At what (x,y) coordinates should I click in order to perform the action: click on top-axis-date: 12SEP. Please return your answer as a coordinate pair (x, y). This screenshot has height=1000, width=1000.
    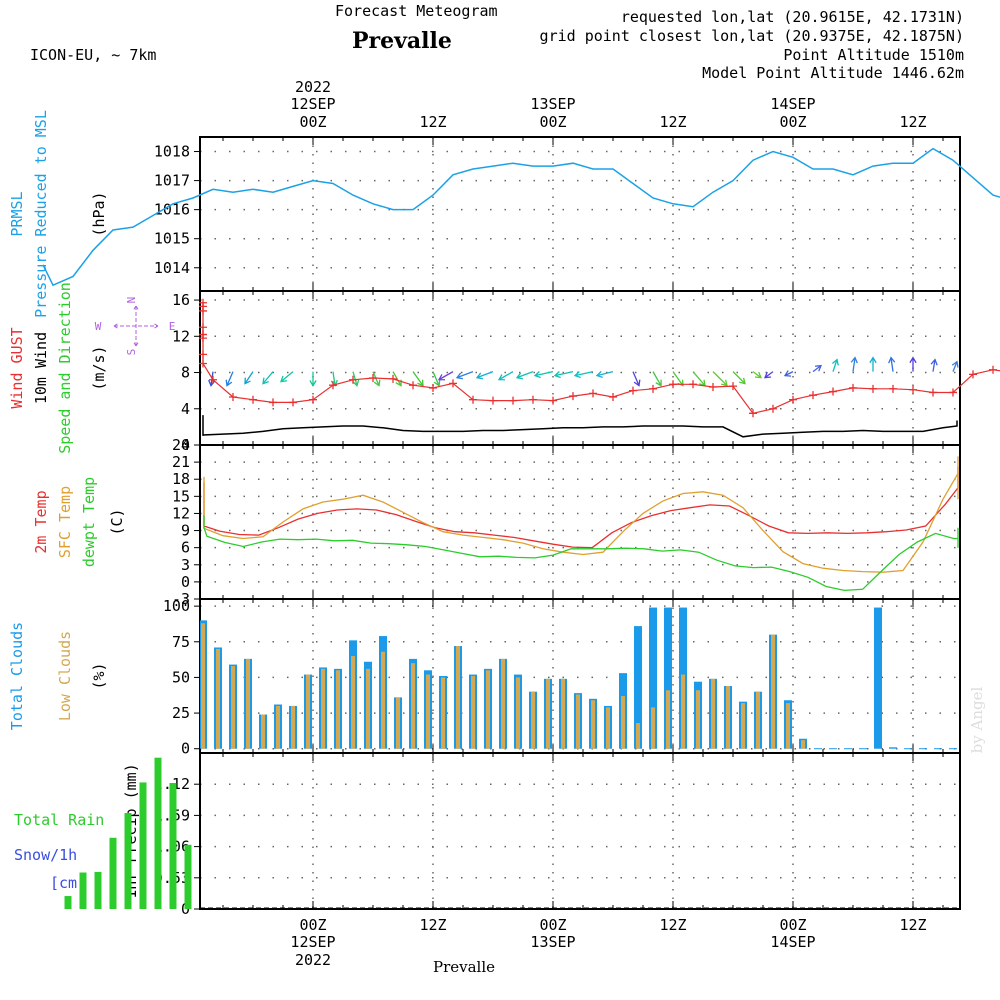
    Looking at the image, I should click on (312, 104).